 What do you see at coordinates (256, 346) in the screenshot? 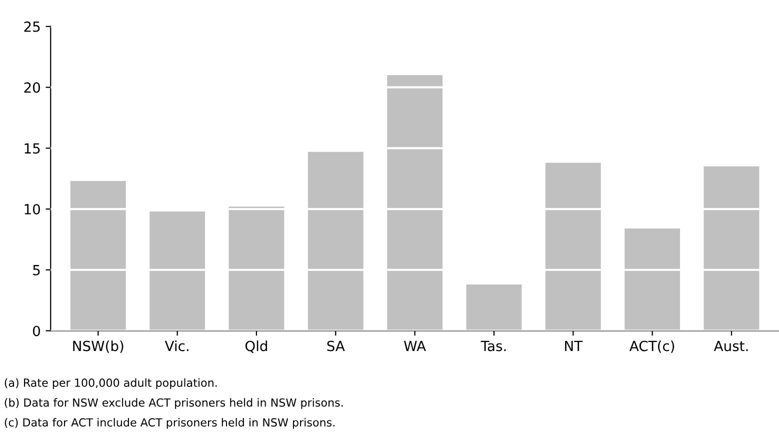
I see `x-tick-label: Qld` at bounding box center [256, 346].